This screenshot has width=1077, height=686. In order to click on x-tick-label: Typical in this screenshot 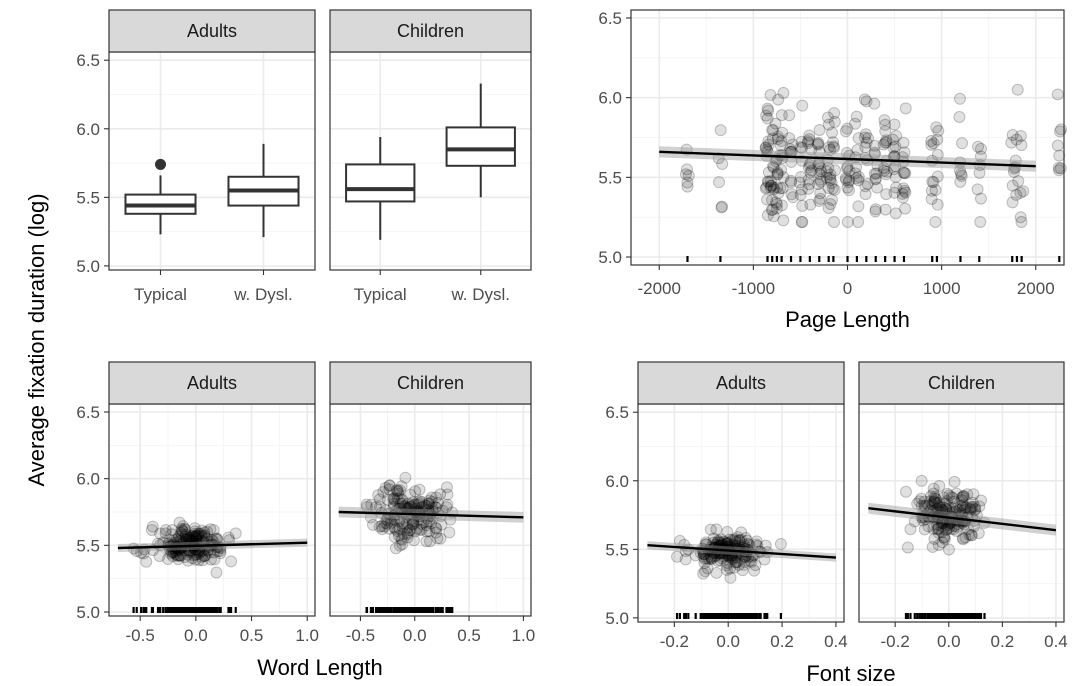, I will do `click(160, 294)`.